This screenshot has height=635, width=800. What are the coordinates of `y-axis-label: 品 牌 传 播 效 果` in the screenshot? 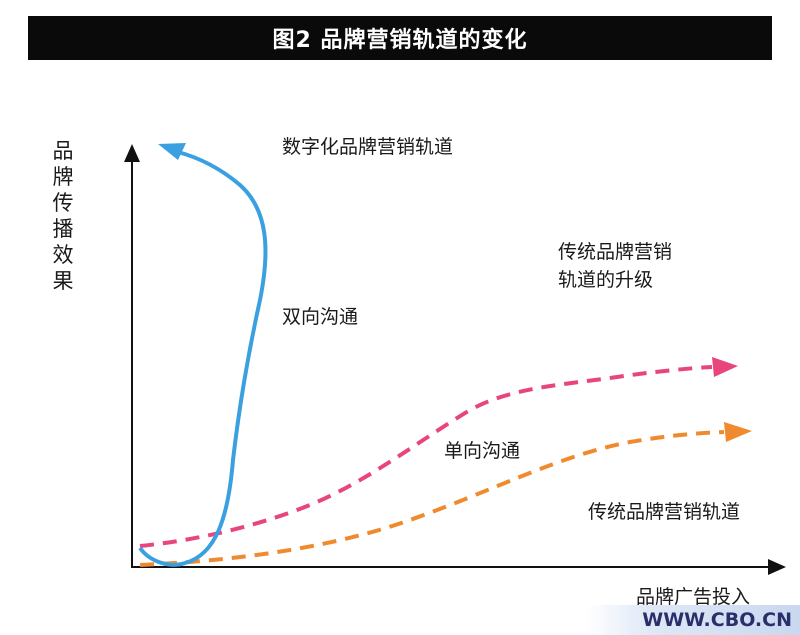 It's located at (63, 216).